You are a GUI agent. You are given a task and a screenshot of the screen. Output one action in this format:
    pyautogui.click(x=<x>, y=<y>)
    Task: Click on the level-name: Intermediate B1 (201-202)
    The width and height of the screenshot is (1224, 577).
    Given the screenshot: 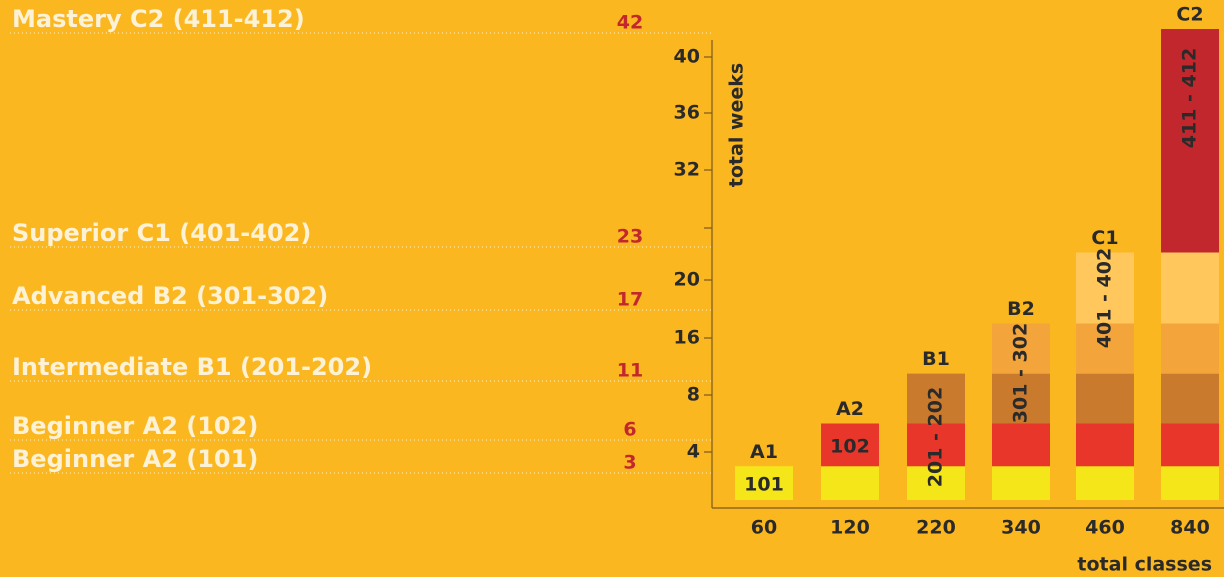 What is the action you would take?
    pyautogui.click(x=192, y=367)
    